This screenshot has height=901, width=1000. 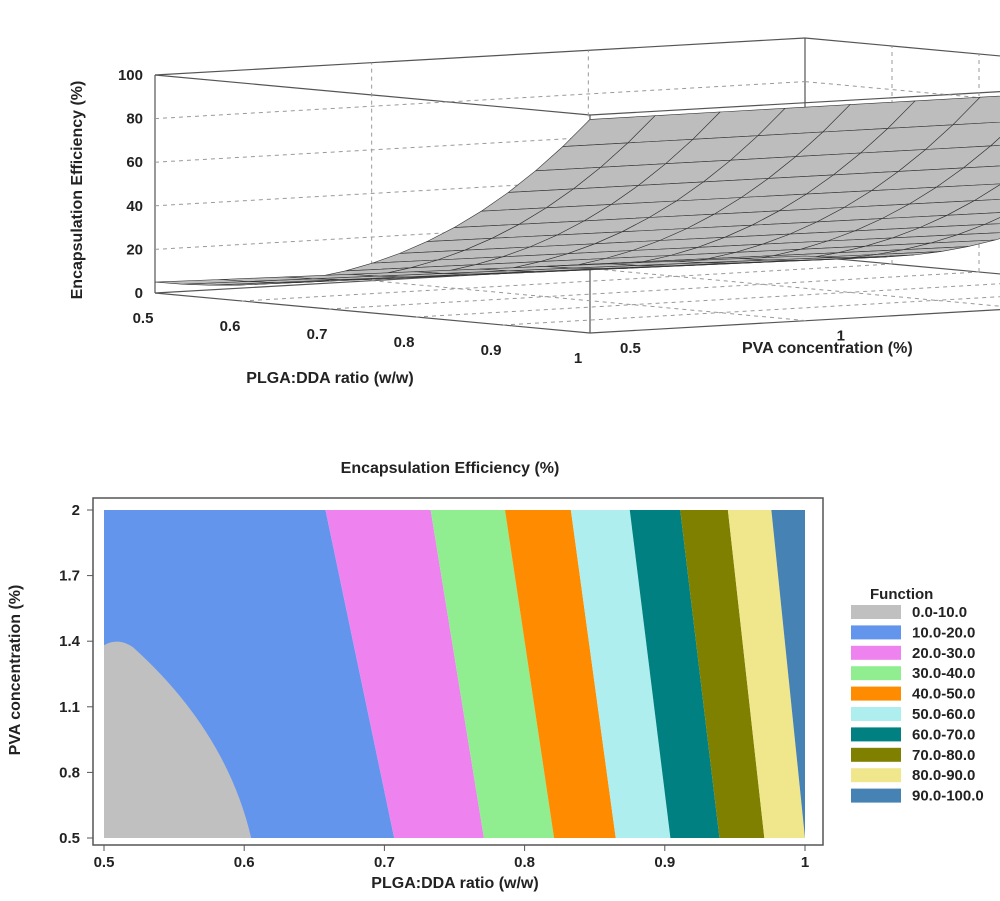 What do you see at coordinates (329, 378) in the screenshot?
I see `surface-x-axis-label: PLGA:DDA ratio (w/w)` at bounding box center [329, 378].